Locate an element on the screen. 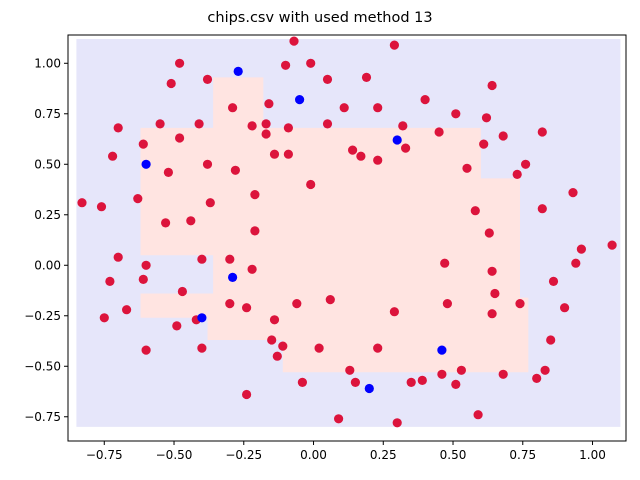  y-tick-label: −0.50 is located at coordinates (42, 366).